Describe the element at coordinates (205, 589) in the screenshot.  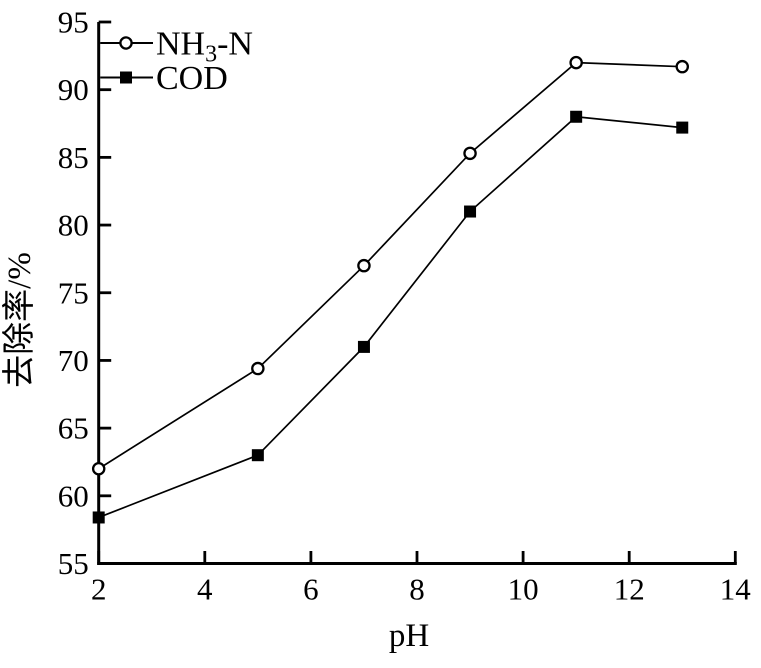
I see `x-axis-tick-label: 4` at that location.